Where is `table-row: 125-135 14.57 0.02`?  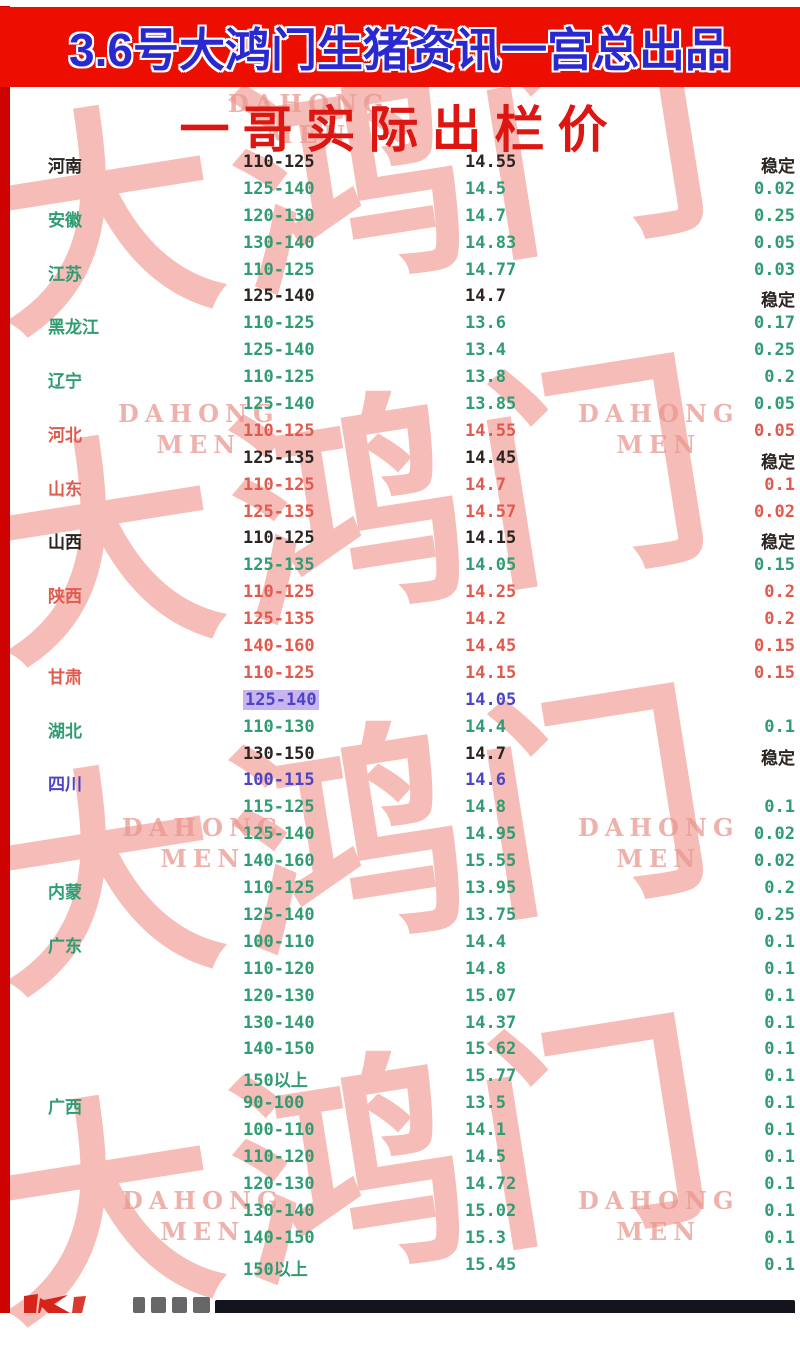 table-row: 125-135 14.57 0.02 is located at coordinates (400, 513).